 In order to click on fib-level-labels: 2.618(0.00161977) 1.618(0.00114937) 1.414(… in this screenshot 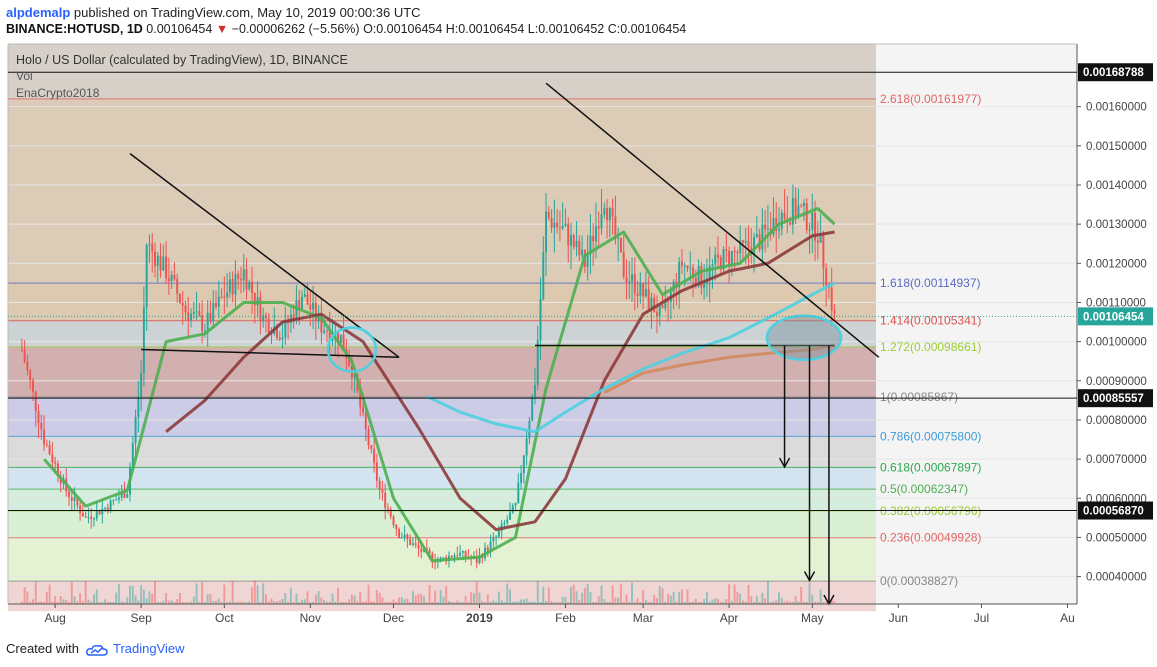, I will do `click(930, 340)`.